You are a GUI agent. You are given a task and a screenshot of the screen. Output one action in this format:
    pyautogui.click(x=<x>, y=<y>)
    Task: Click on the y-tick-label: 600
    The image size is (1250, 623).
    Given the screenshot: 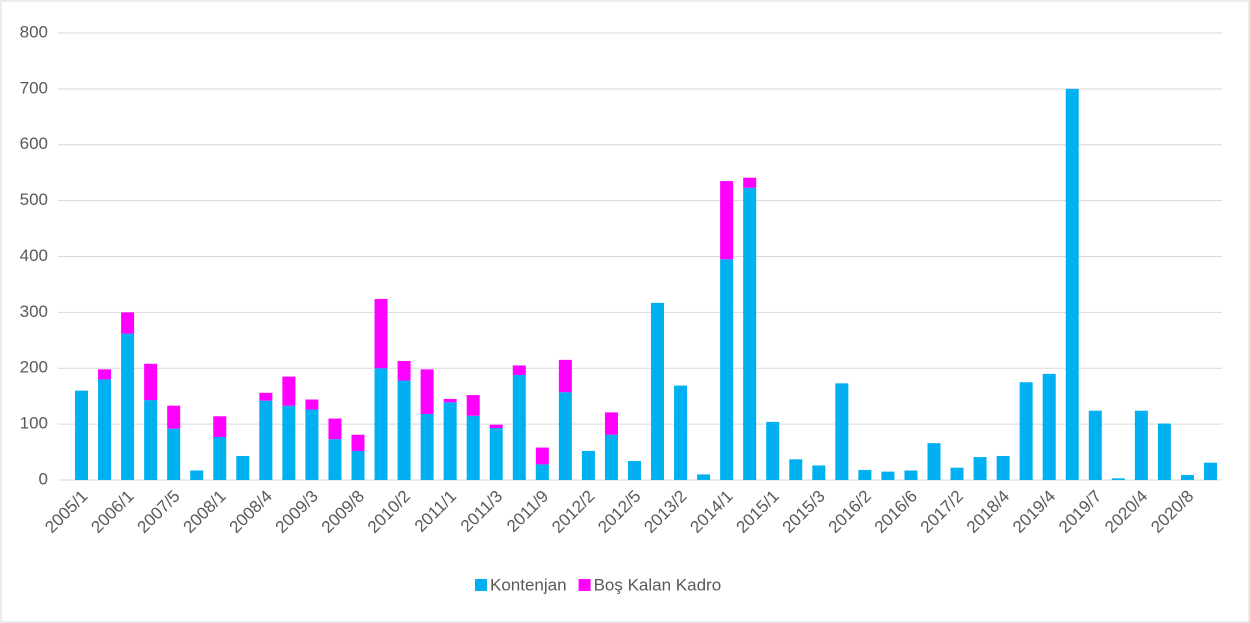 What is the action you would take?
    pyautogui.click(x=34, y=143)
    